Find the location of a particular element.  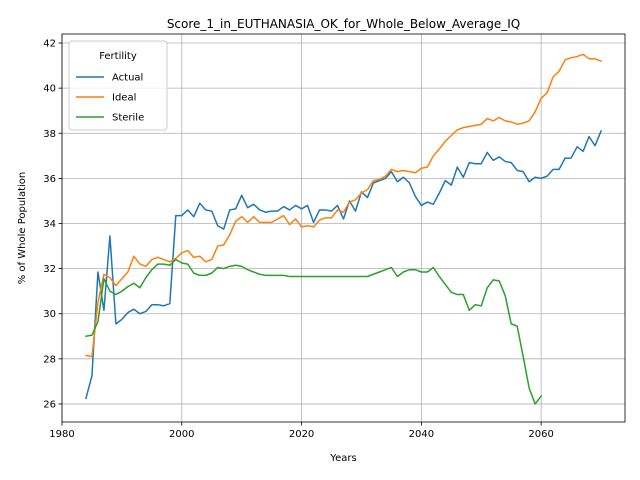

y-tick-label: 34 is located at coordinates (49, 224).